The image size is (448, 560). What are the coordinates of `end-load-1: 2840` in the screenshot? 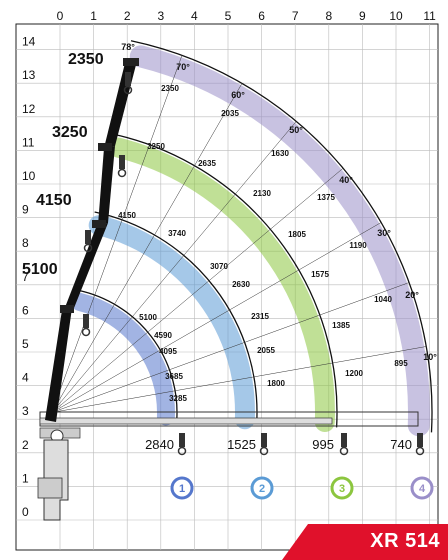 It's located at (159, 444).